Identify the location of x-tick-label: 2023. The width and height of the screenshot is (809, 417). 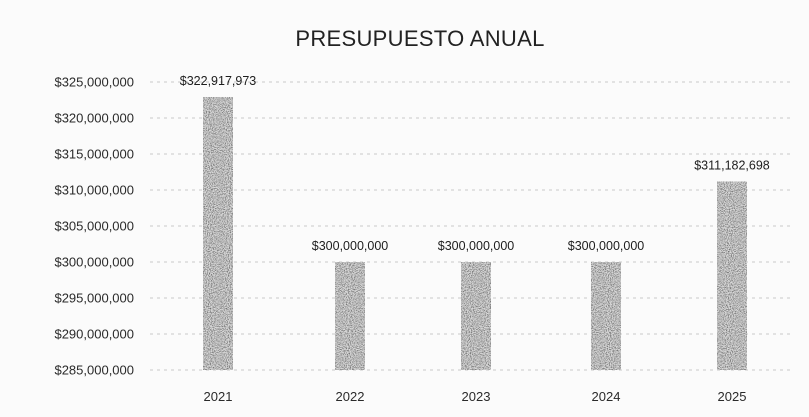
(476, 396).